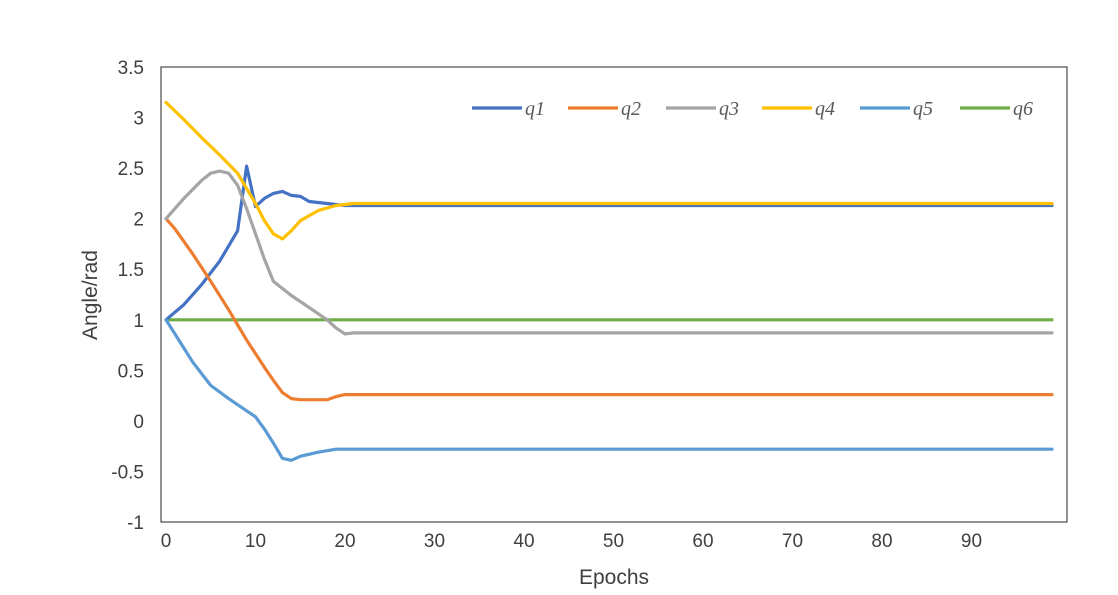  I want to click on x-tick-label: 30, so click(434, 541).